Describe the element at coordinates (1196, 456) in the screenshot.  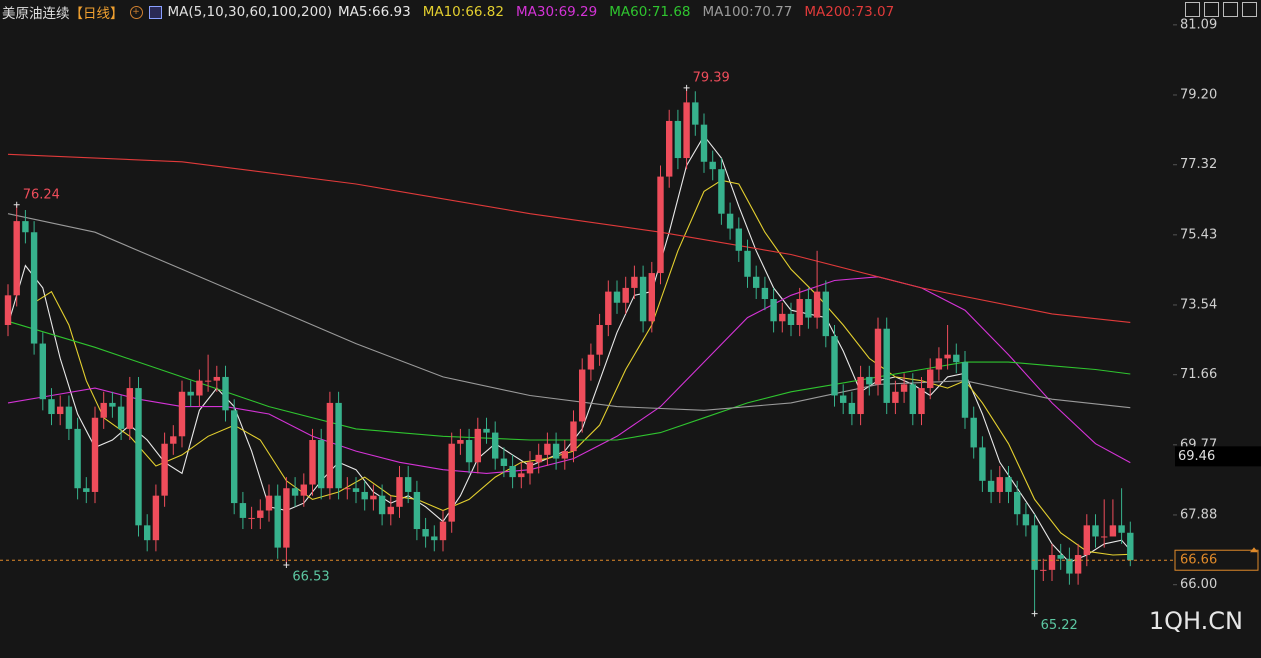
I see `marker-price-label: 69.46` at that location.